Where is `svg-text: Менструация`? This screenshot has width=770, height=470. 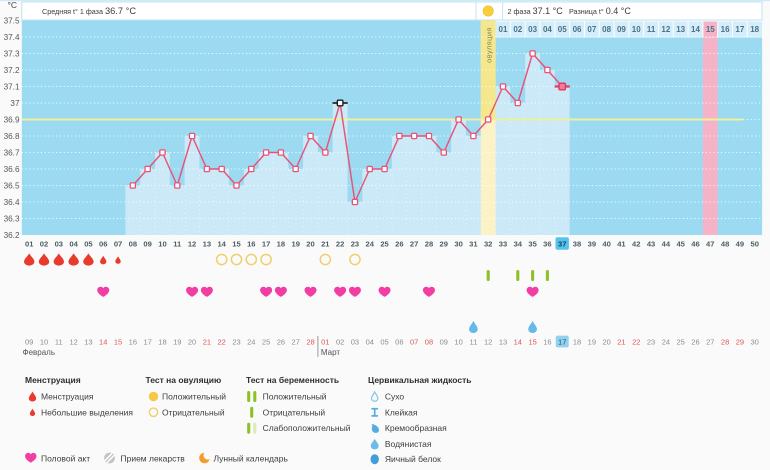 svg-text: Менструация is located at coordinates (53, 380).